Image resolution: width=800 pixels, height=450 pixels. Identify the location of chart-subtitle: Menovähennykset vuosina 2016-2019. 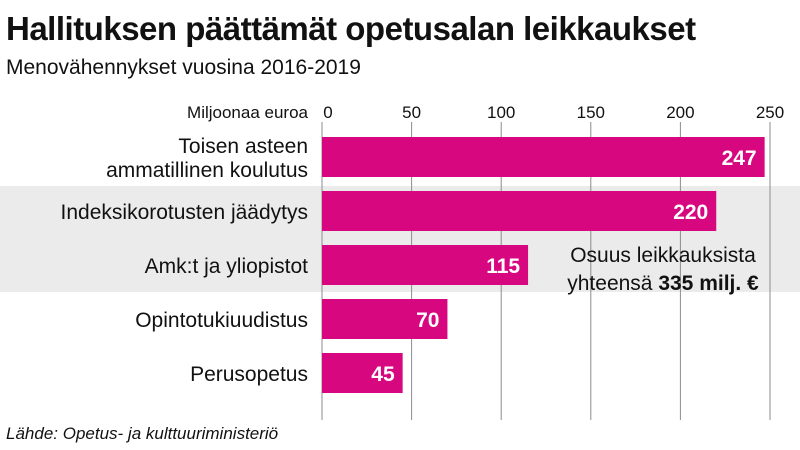
(183, 67).